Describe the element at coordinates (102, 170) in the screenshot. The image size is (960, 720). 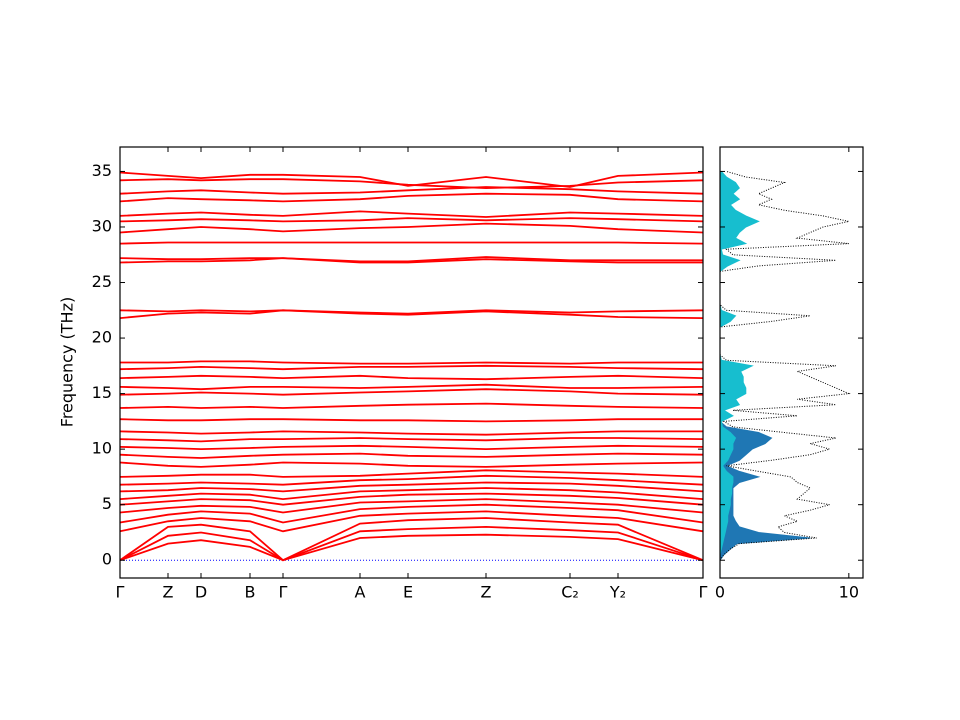
I see `y-tick-label: 35` at that location.